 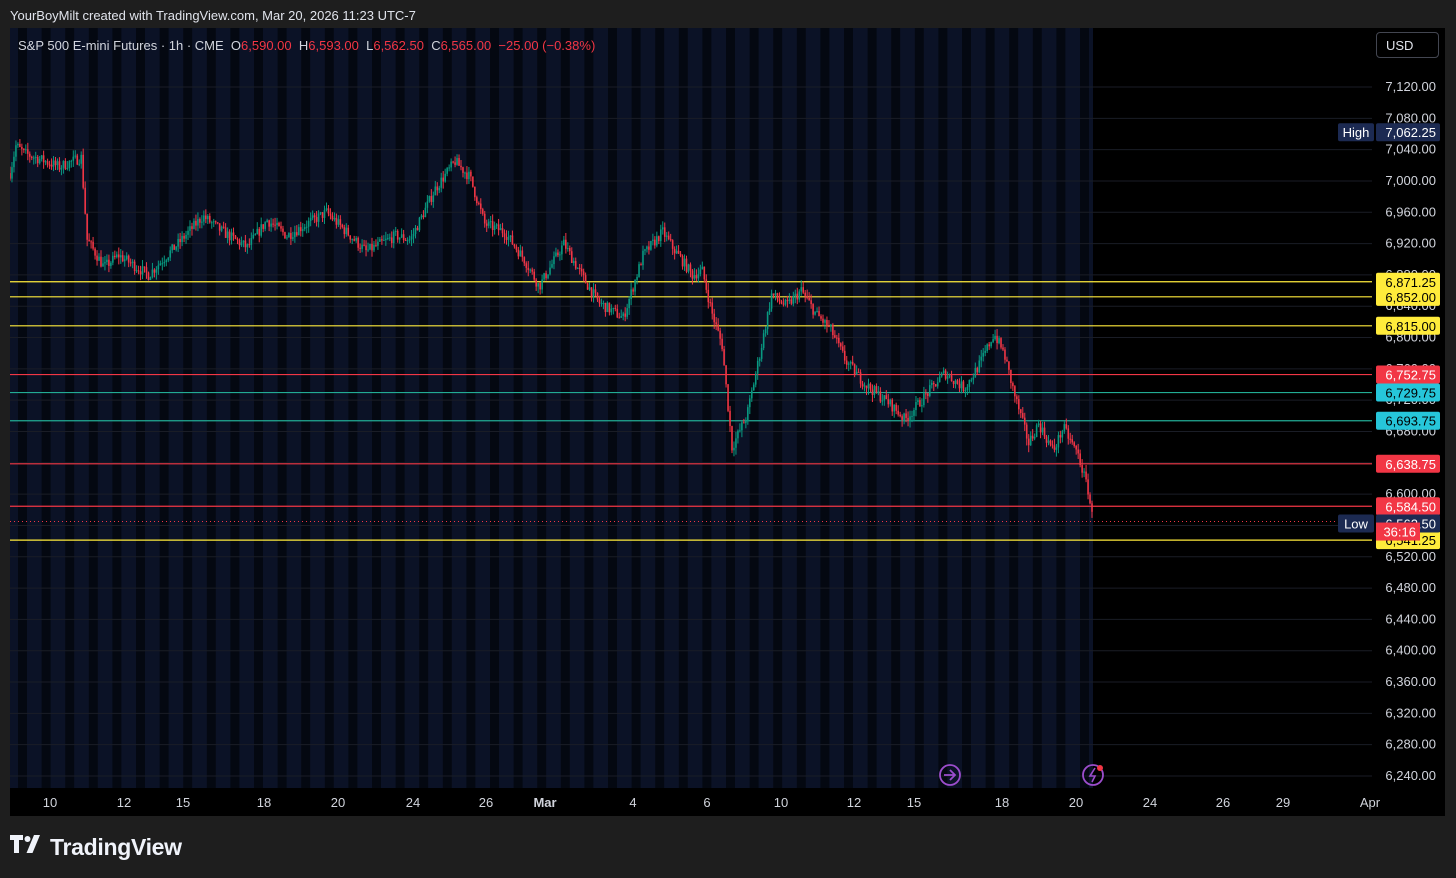 What do you see at coordinates (96, 847) in the screenshot?
I see `tradingview-logo: TradingView` at bounding box center [96, 847].